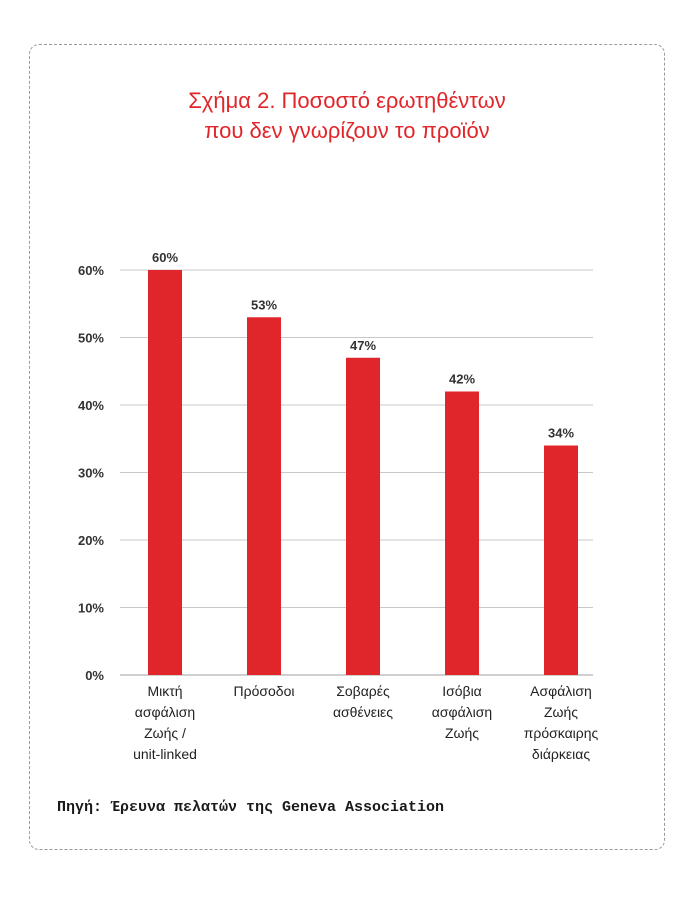 Image resolution: width=700 pixels, height=900 pixels. I want to click on category-label-line: Μικτή, so click(164, 691).